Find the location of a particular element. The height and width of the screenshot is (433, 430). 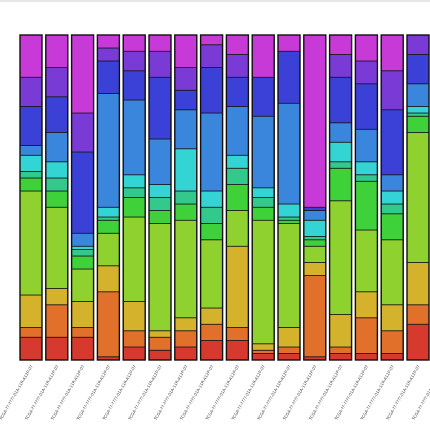

bar-4-outline is located at coordinates (108, 197).